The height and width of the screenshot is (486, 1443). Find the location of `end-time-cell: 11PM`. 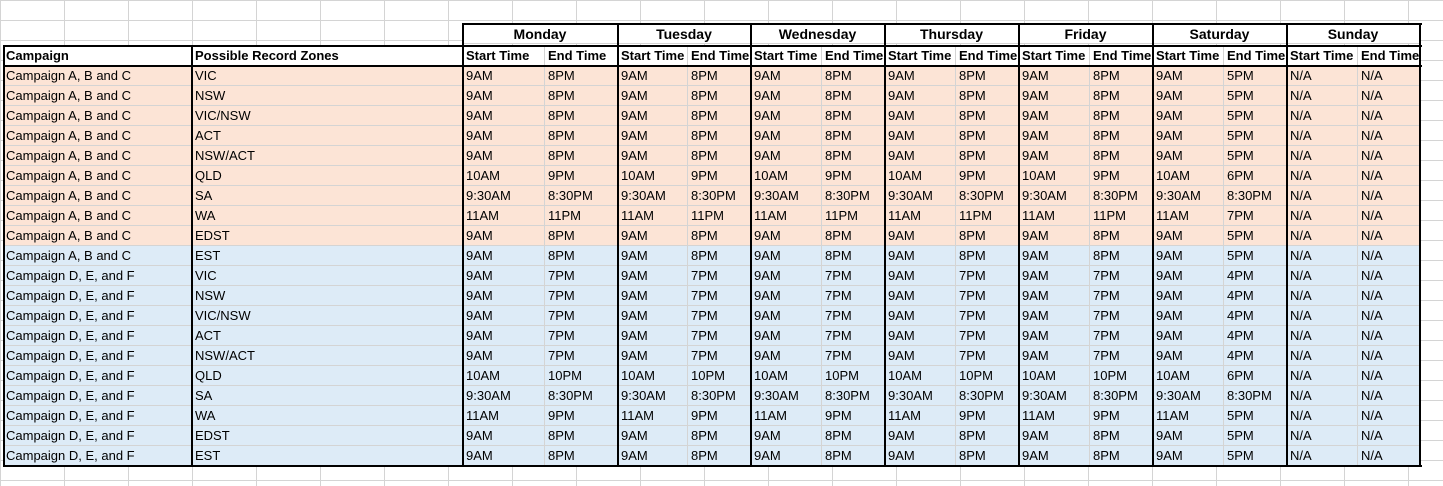

end-time-cell: 11PM is located at coordinates (581, 216).